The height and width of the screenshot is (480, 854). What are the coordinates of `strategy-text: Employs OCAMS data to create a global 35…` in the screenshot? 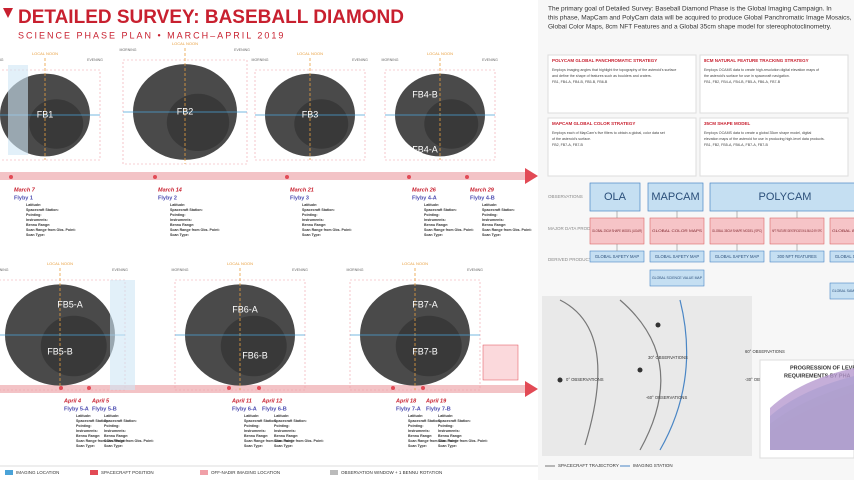 It's located at (757, 133).